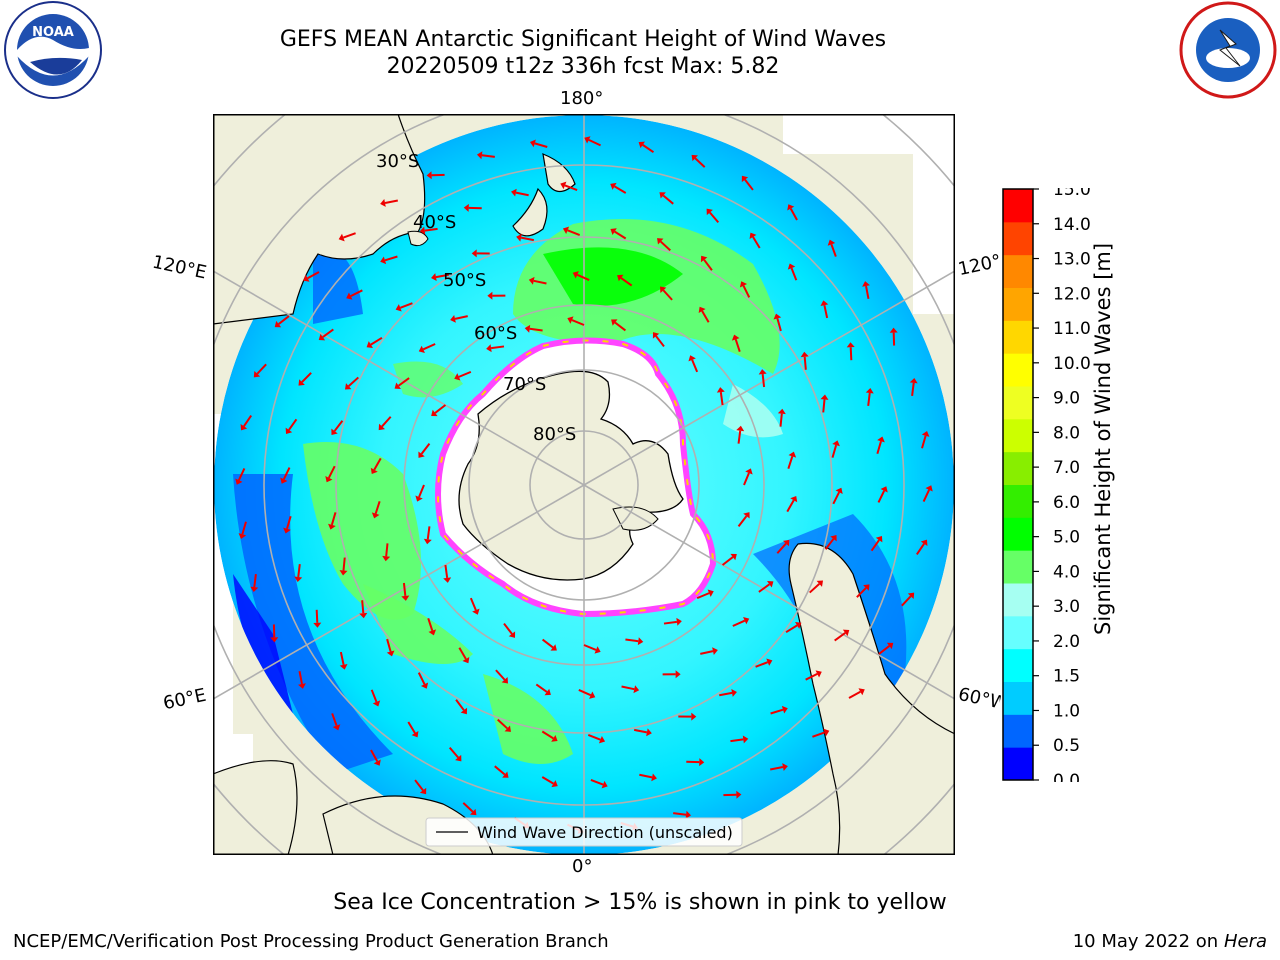 The image size is (1280, 960). I want to click on colorbar-tick-label: 3.0, so click(1066, 607).